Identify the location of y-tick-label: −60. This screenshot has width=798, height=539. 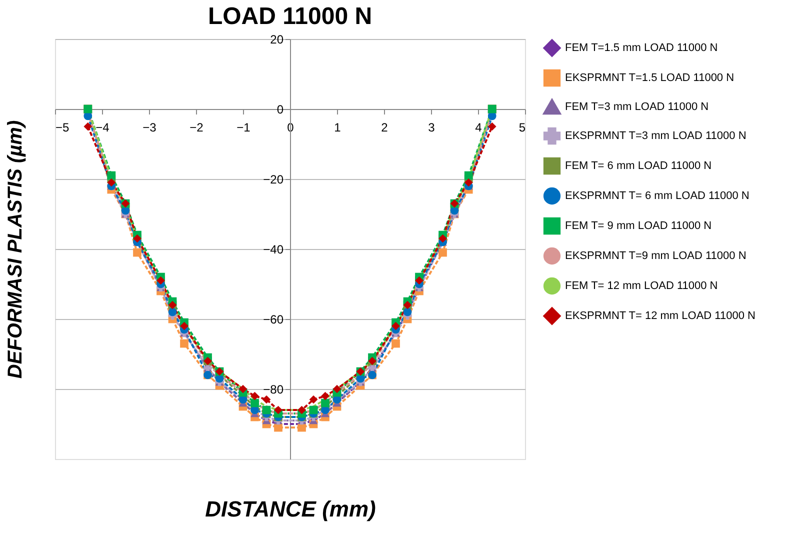
(273, 319).